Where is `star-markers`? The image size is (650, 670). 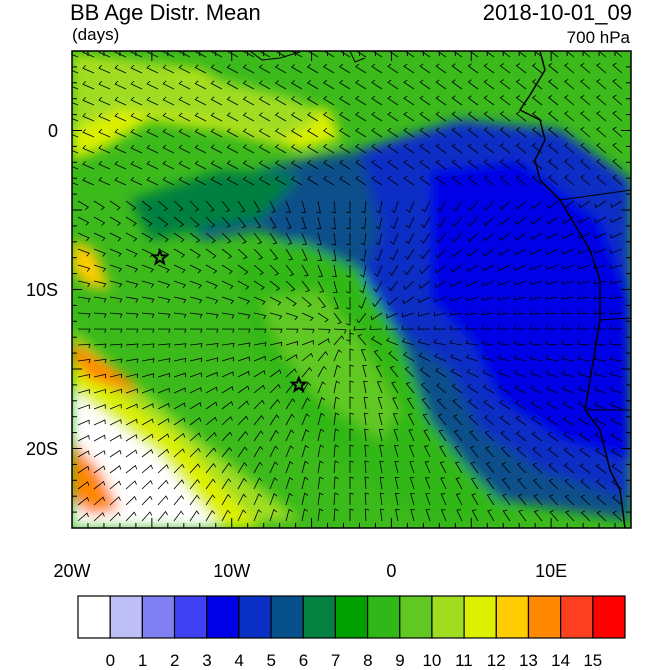
star-markers is located at coordinates (229, 320).